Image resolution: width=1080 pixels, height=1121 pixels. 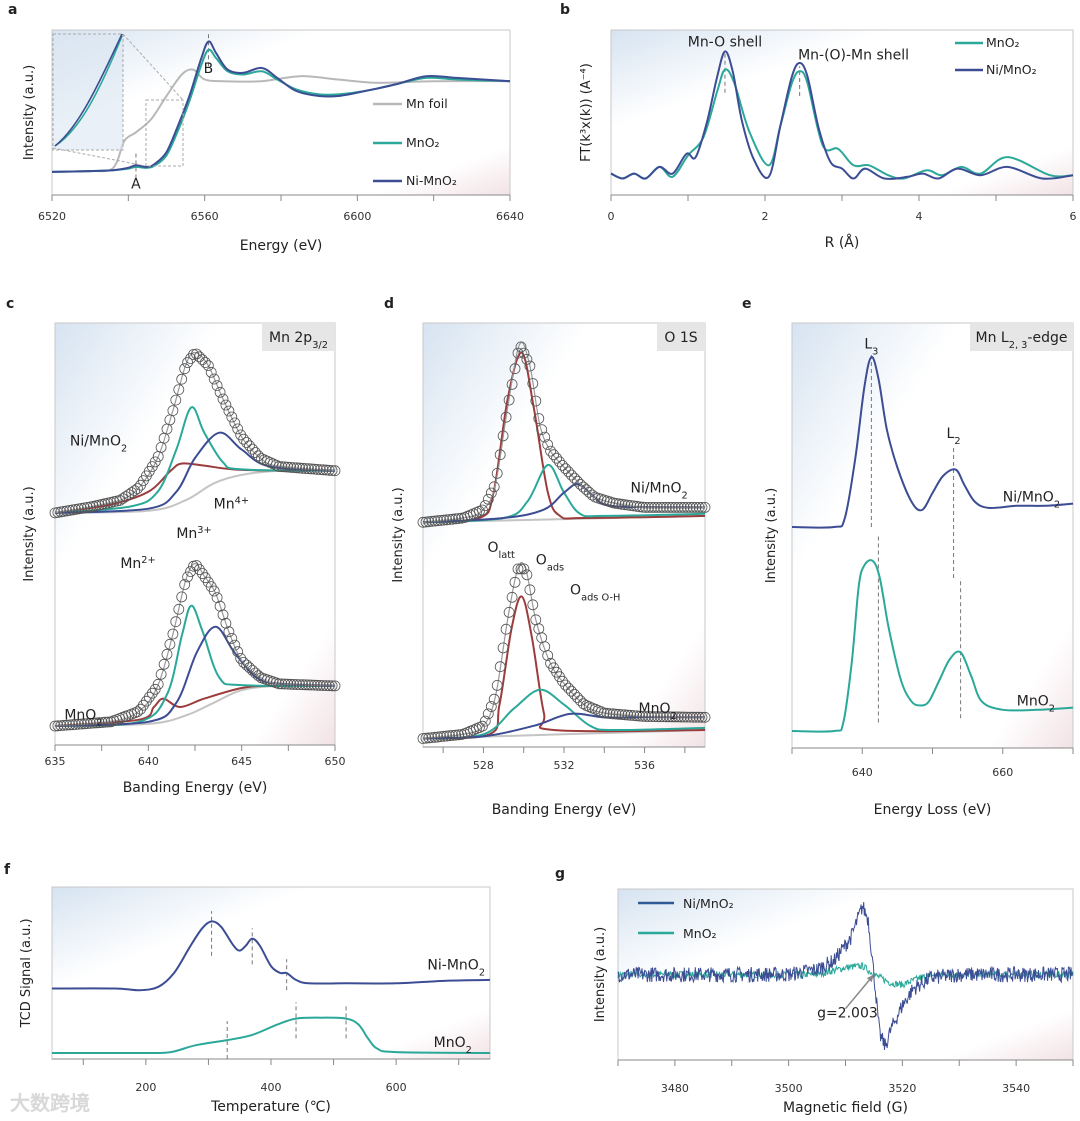 I want to click on series-mno-, so click(x=845, y=975).